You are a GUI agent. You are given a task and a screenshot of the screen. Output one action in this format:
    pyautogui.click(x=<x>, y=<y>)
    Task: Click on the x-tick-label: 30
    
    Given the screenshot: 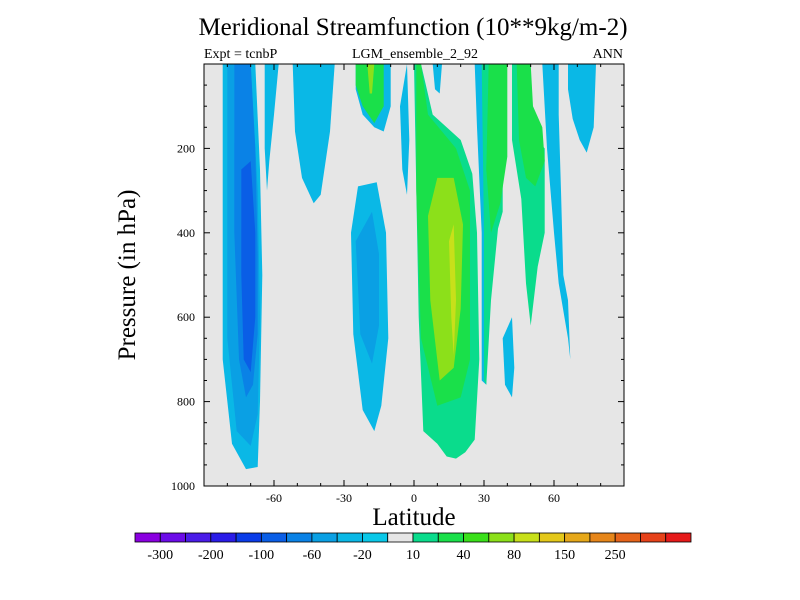 What is the action you would take?
    pyautogui.click(x=484, y=498)
    